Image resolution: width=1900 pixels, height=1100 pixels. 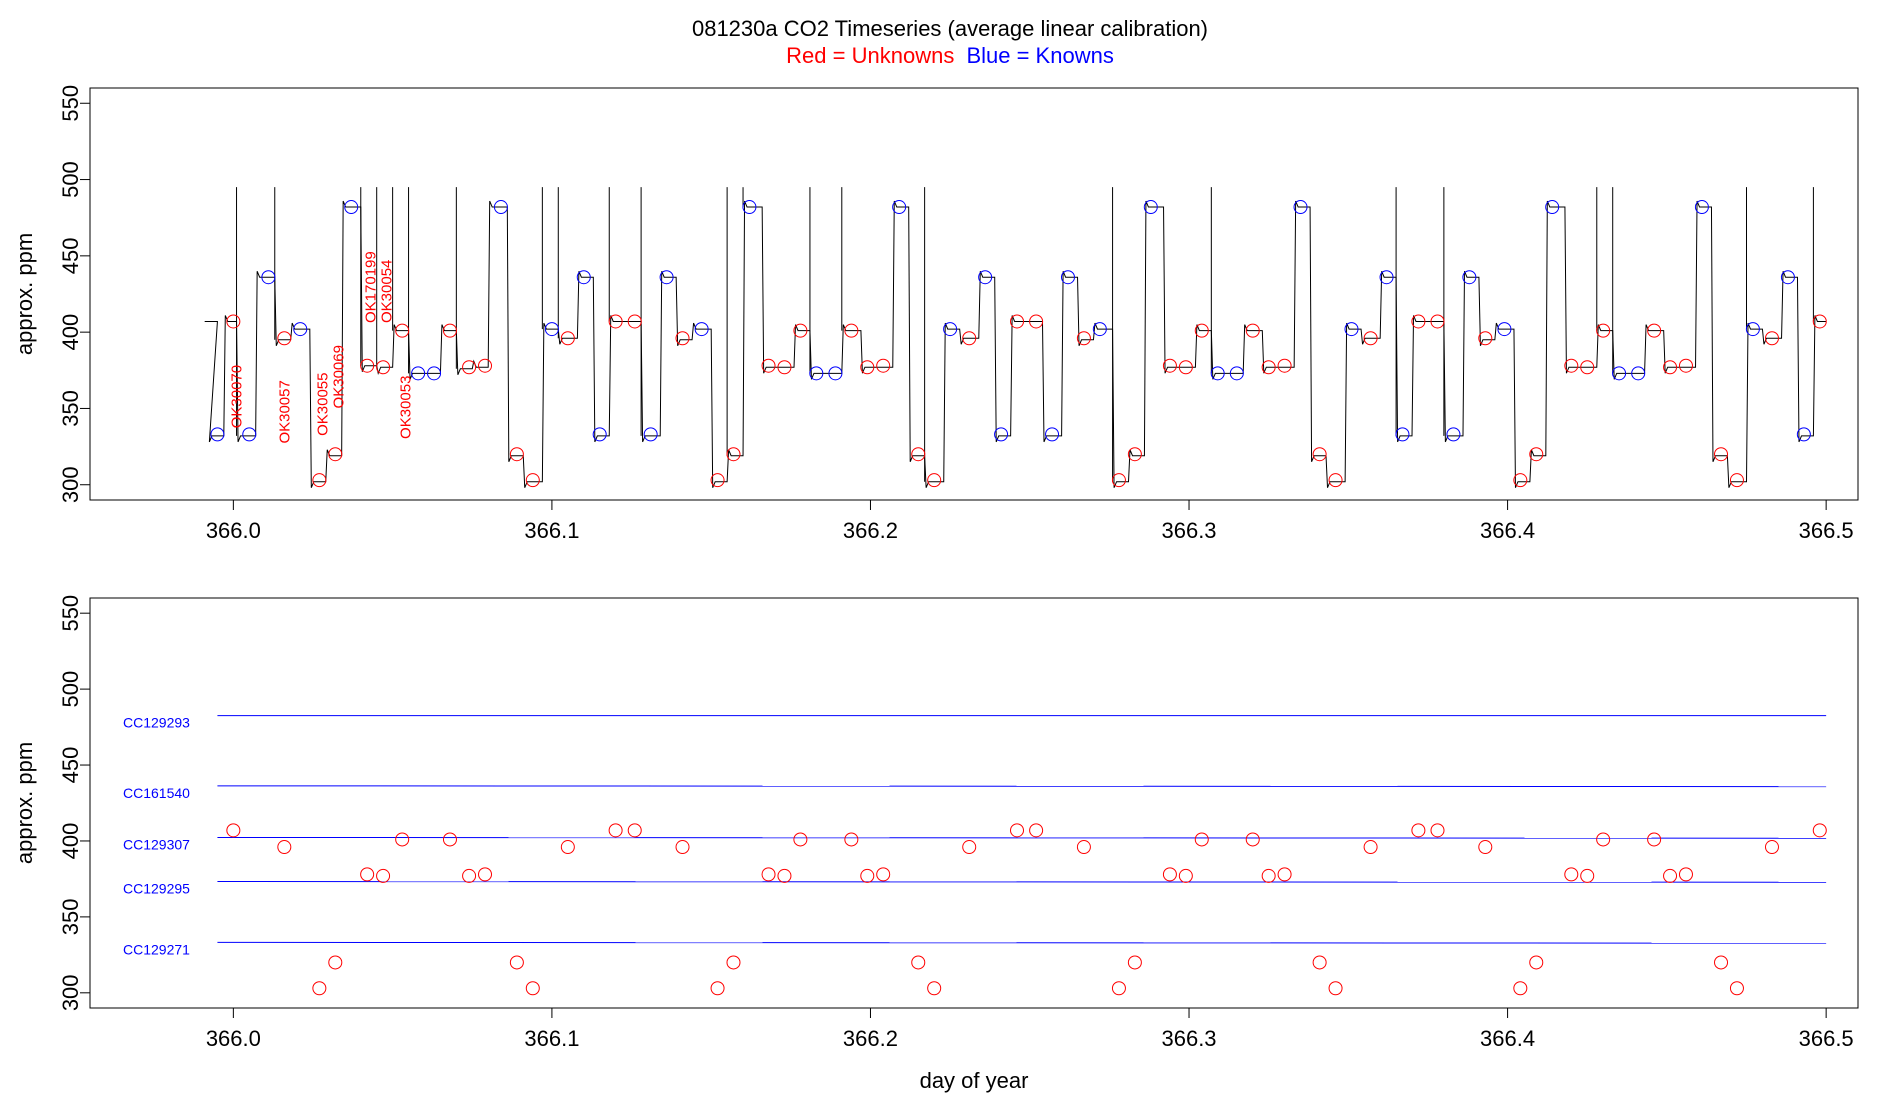 What do you see at coordinates (156, 889) in the screenshot?
I see `standard-label: CC129295` at bounding box center [156, 889].